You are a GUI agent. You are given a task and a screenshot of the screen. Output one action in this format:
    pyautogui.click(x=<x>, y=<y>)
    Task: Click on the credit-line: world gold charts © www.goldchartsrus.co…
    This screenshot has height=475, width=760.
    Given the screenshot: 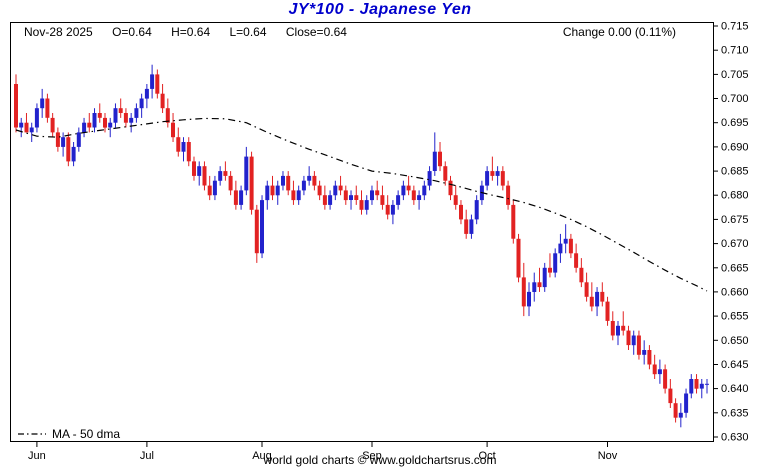 What is the action you would take?
    pyautogui.click(x=380, y=460)
    